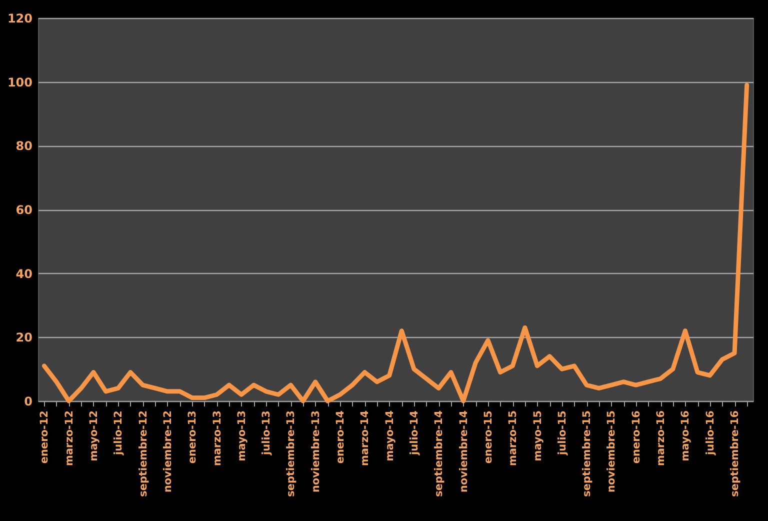 The image size is (768, 521). Describe the element at coordinates (686, 436) in the screenshot. I see `x-tick-label: mayo-16` at that location.